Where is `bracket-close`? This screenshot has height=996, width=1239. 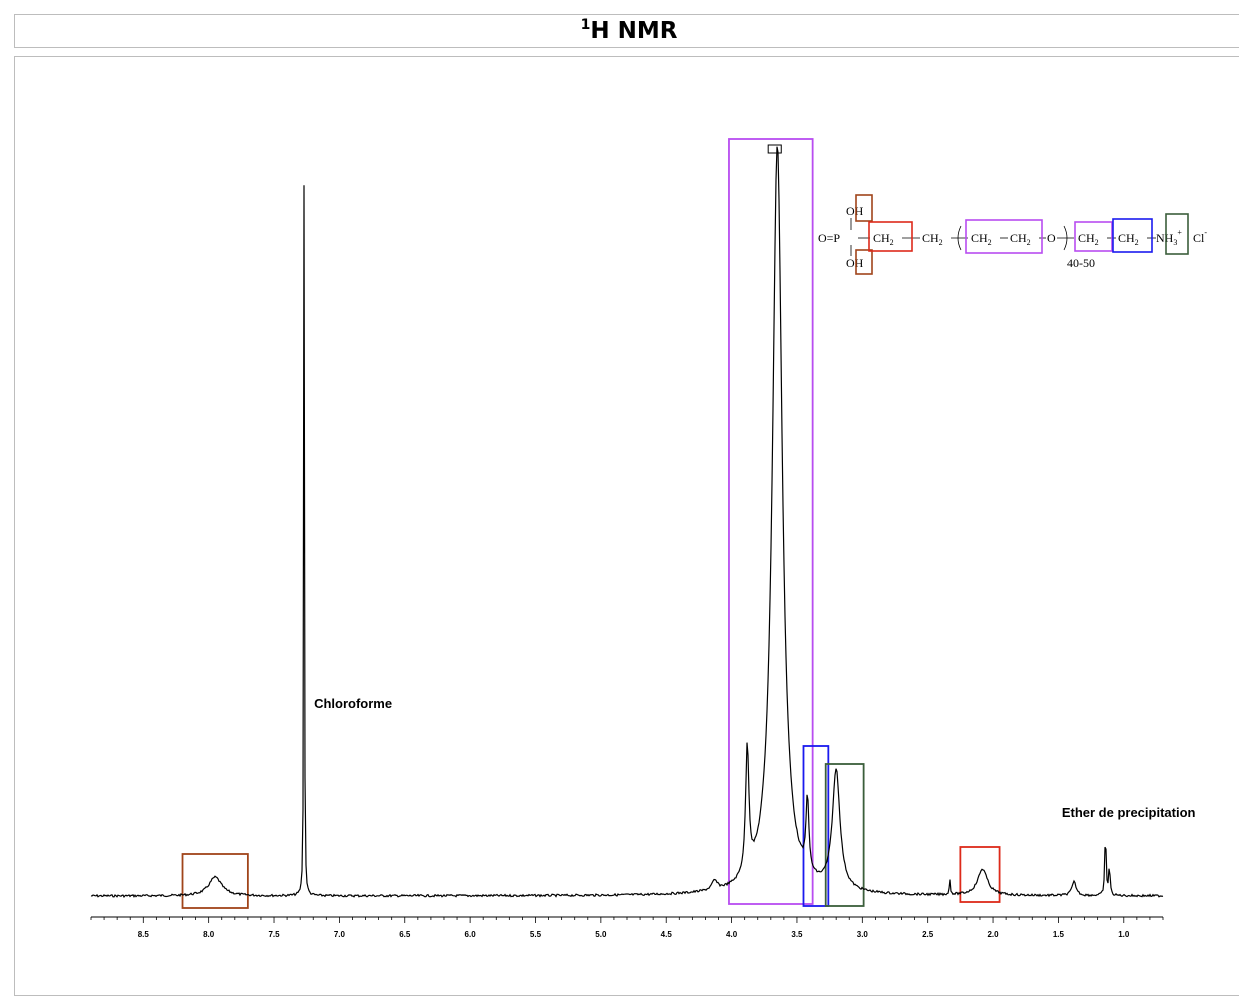
bracket-close is located at coordinates (1065, 238).